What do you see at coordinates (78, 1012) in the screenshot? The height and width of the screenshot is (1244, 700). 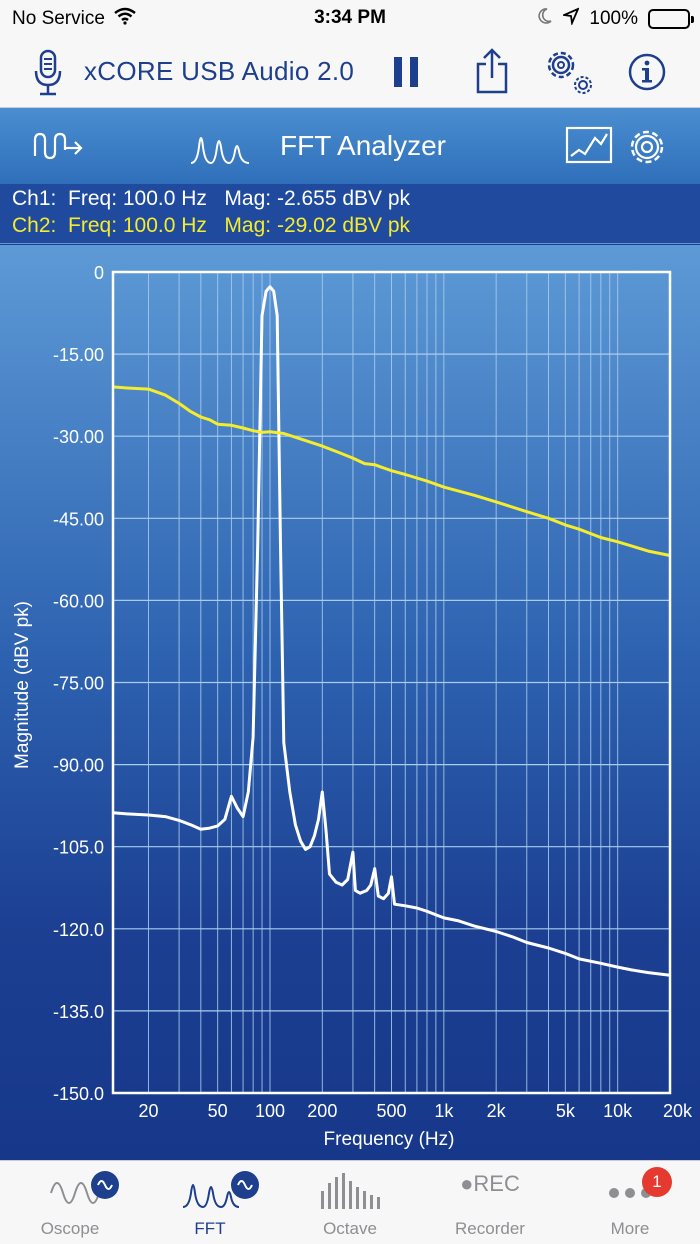 I see `y-tick-label: -135.0` at bounding box center [78, 1012].